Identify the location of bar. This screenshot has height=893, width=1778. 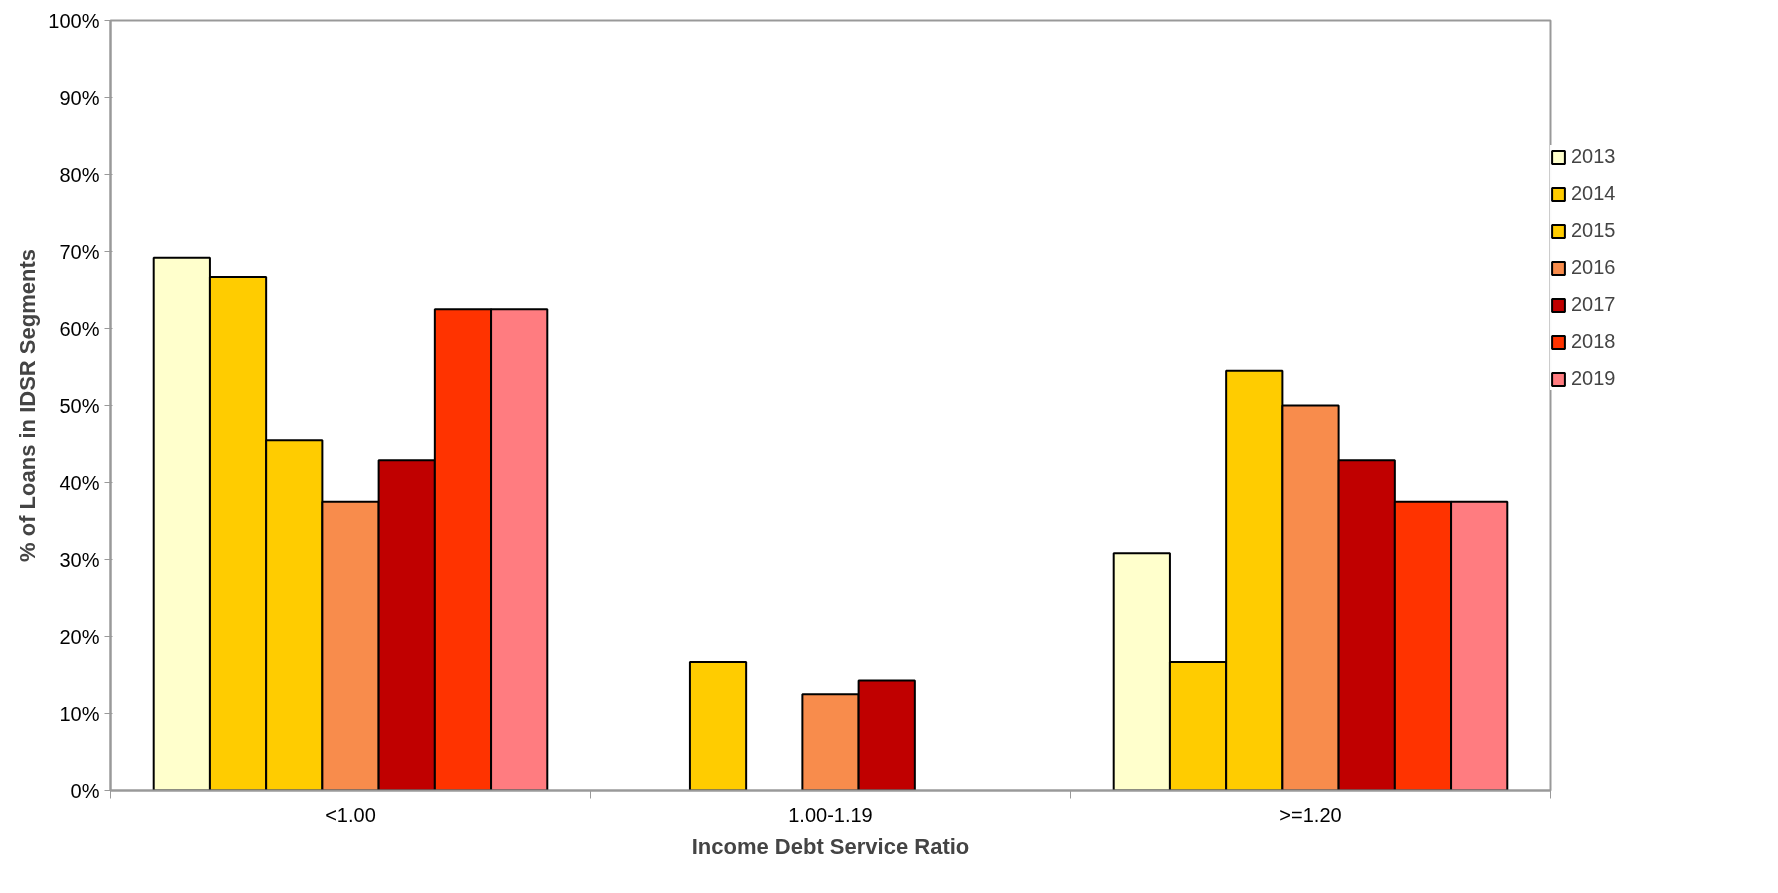
(718, 725).